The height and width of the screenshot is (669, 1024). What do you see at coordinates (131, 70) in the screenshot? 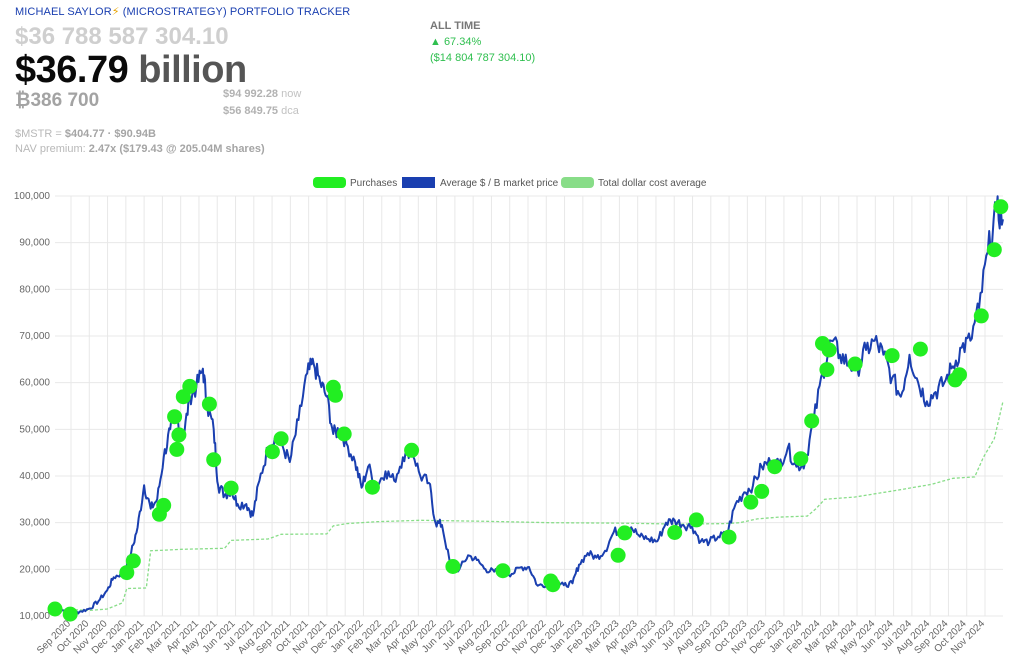
I see `portfolio-value-headline: $36.79 billion` at bounding box center [131, 70].